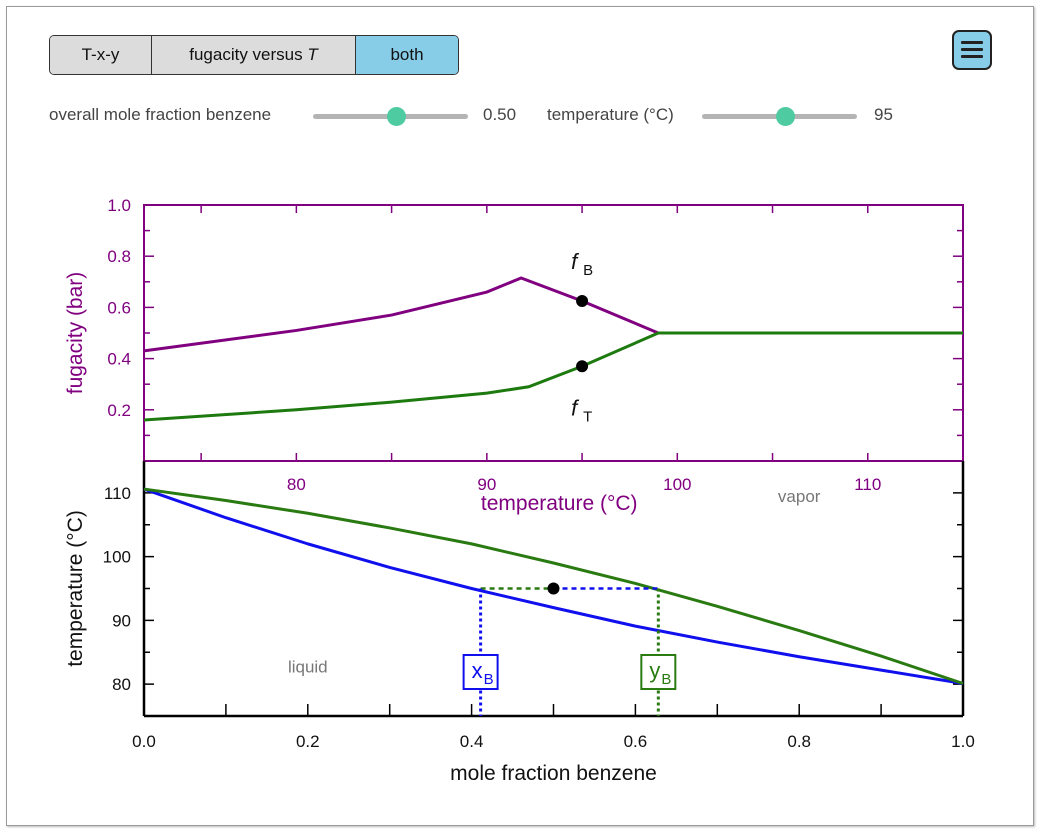  Describe the element at coordinates (799, 741) in the screenshot. I see `txy-x-tick-label: 0.8` at that location.